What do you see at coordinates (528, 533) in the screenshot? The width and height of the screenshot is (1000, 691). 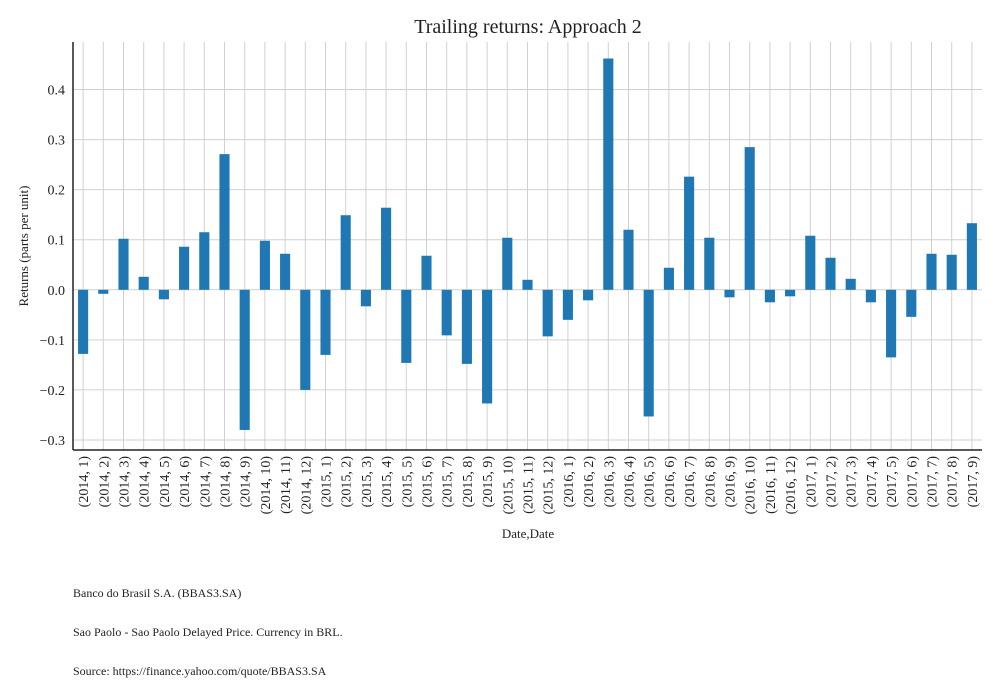 I see `x-axis-label: Date,Date` at bounding box center [528, 533].